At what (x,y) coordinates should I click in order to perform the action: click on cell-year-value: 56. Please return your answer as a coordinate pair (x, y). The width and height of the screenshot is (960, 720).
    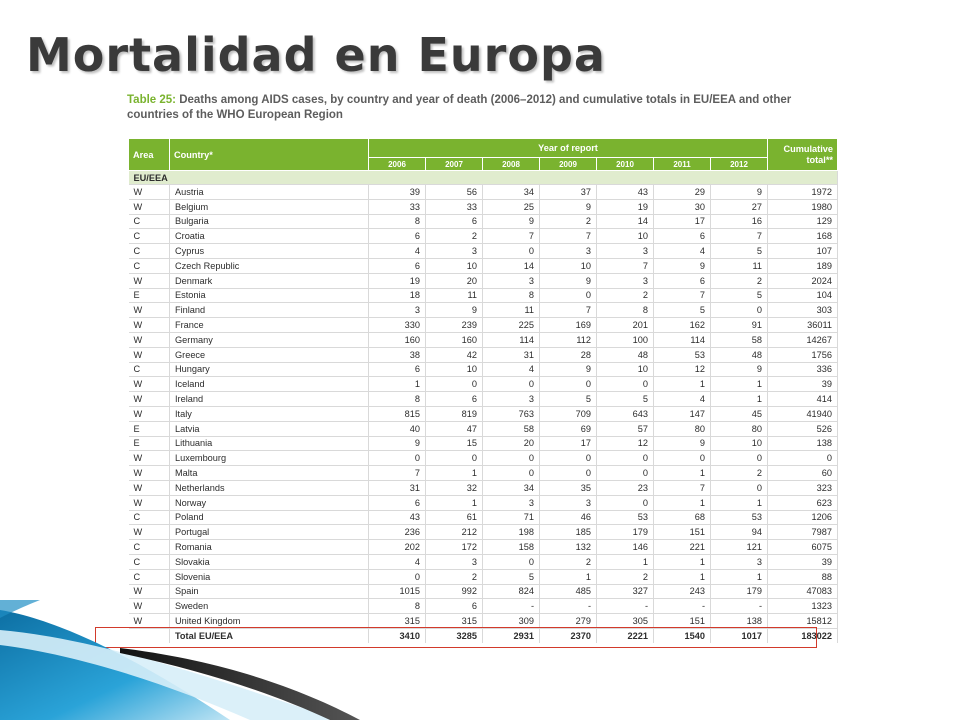
    Looking at the image, I should click on (454, 192).